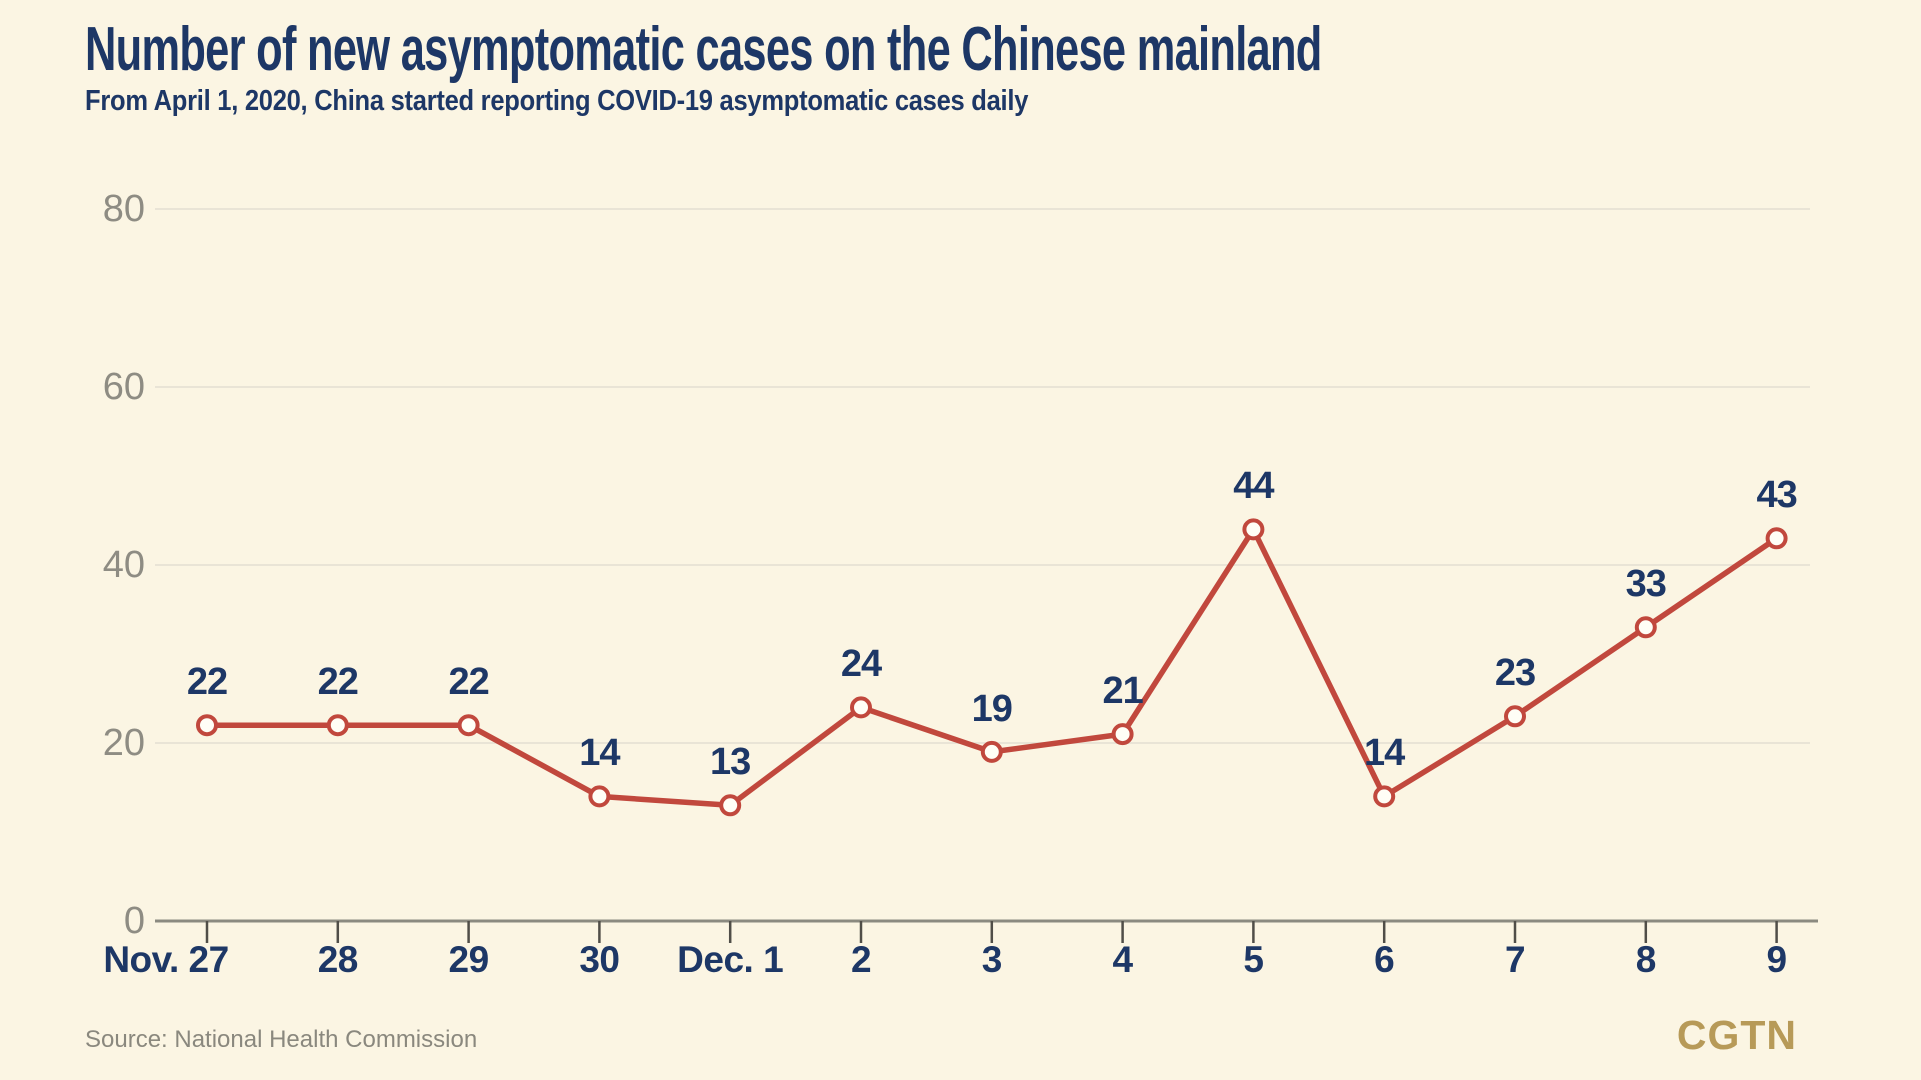 The image size is (1921, 1080). Describe the element at coordinates (469, 959) in the screenshot. I see `x-tick-label: 29` at that location.